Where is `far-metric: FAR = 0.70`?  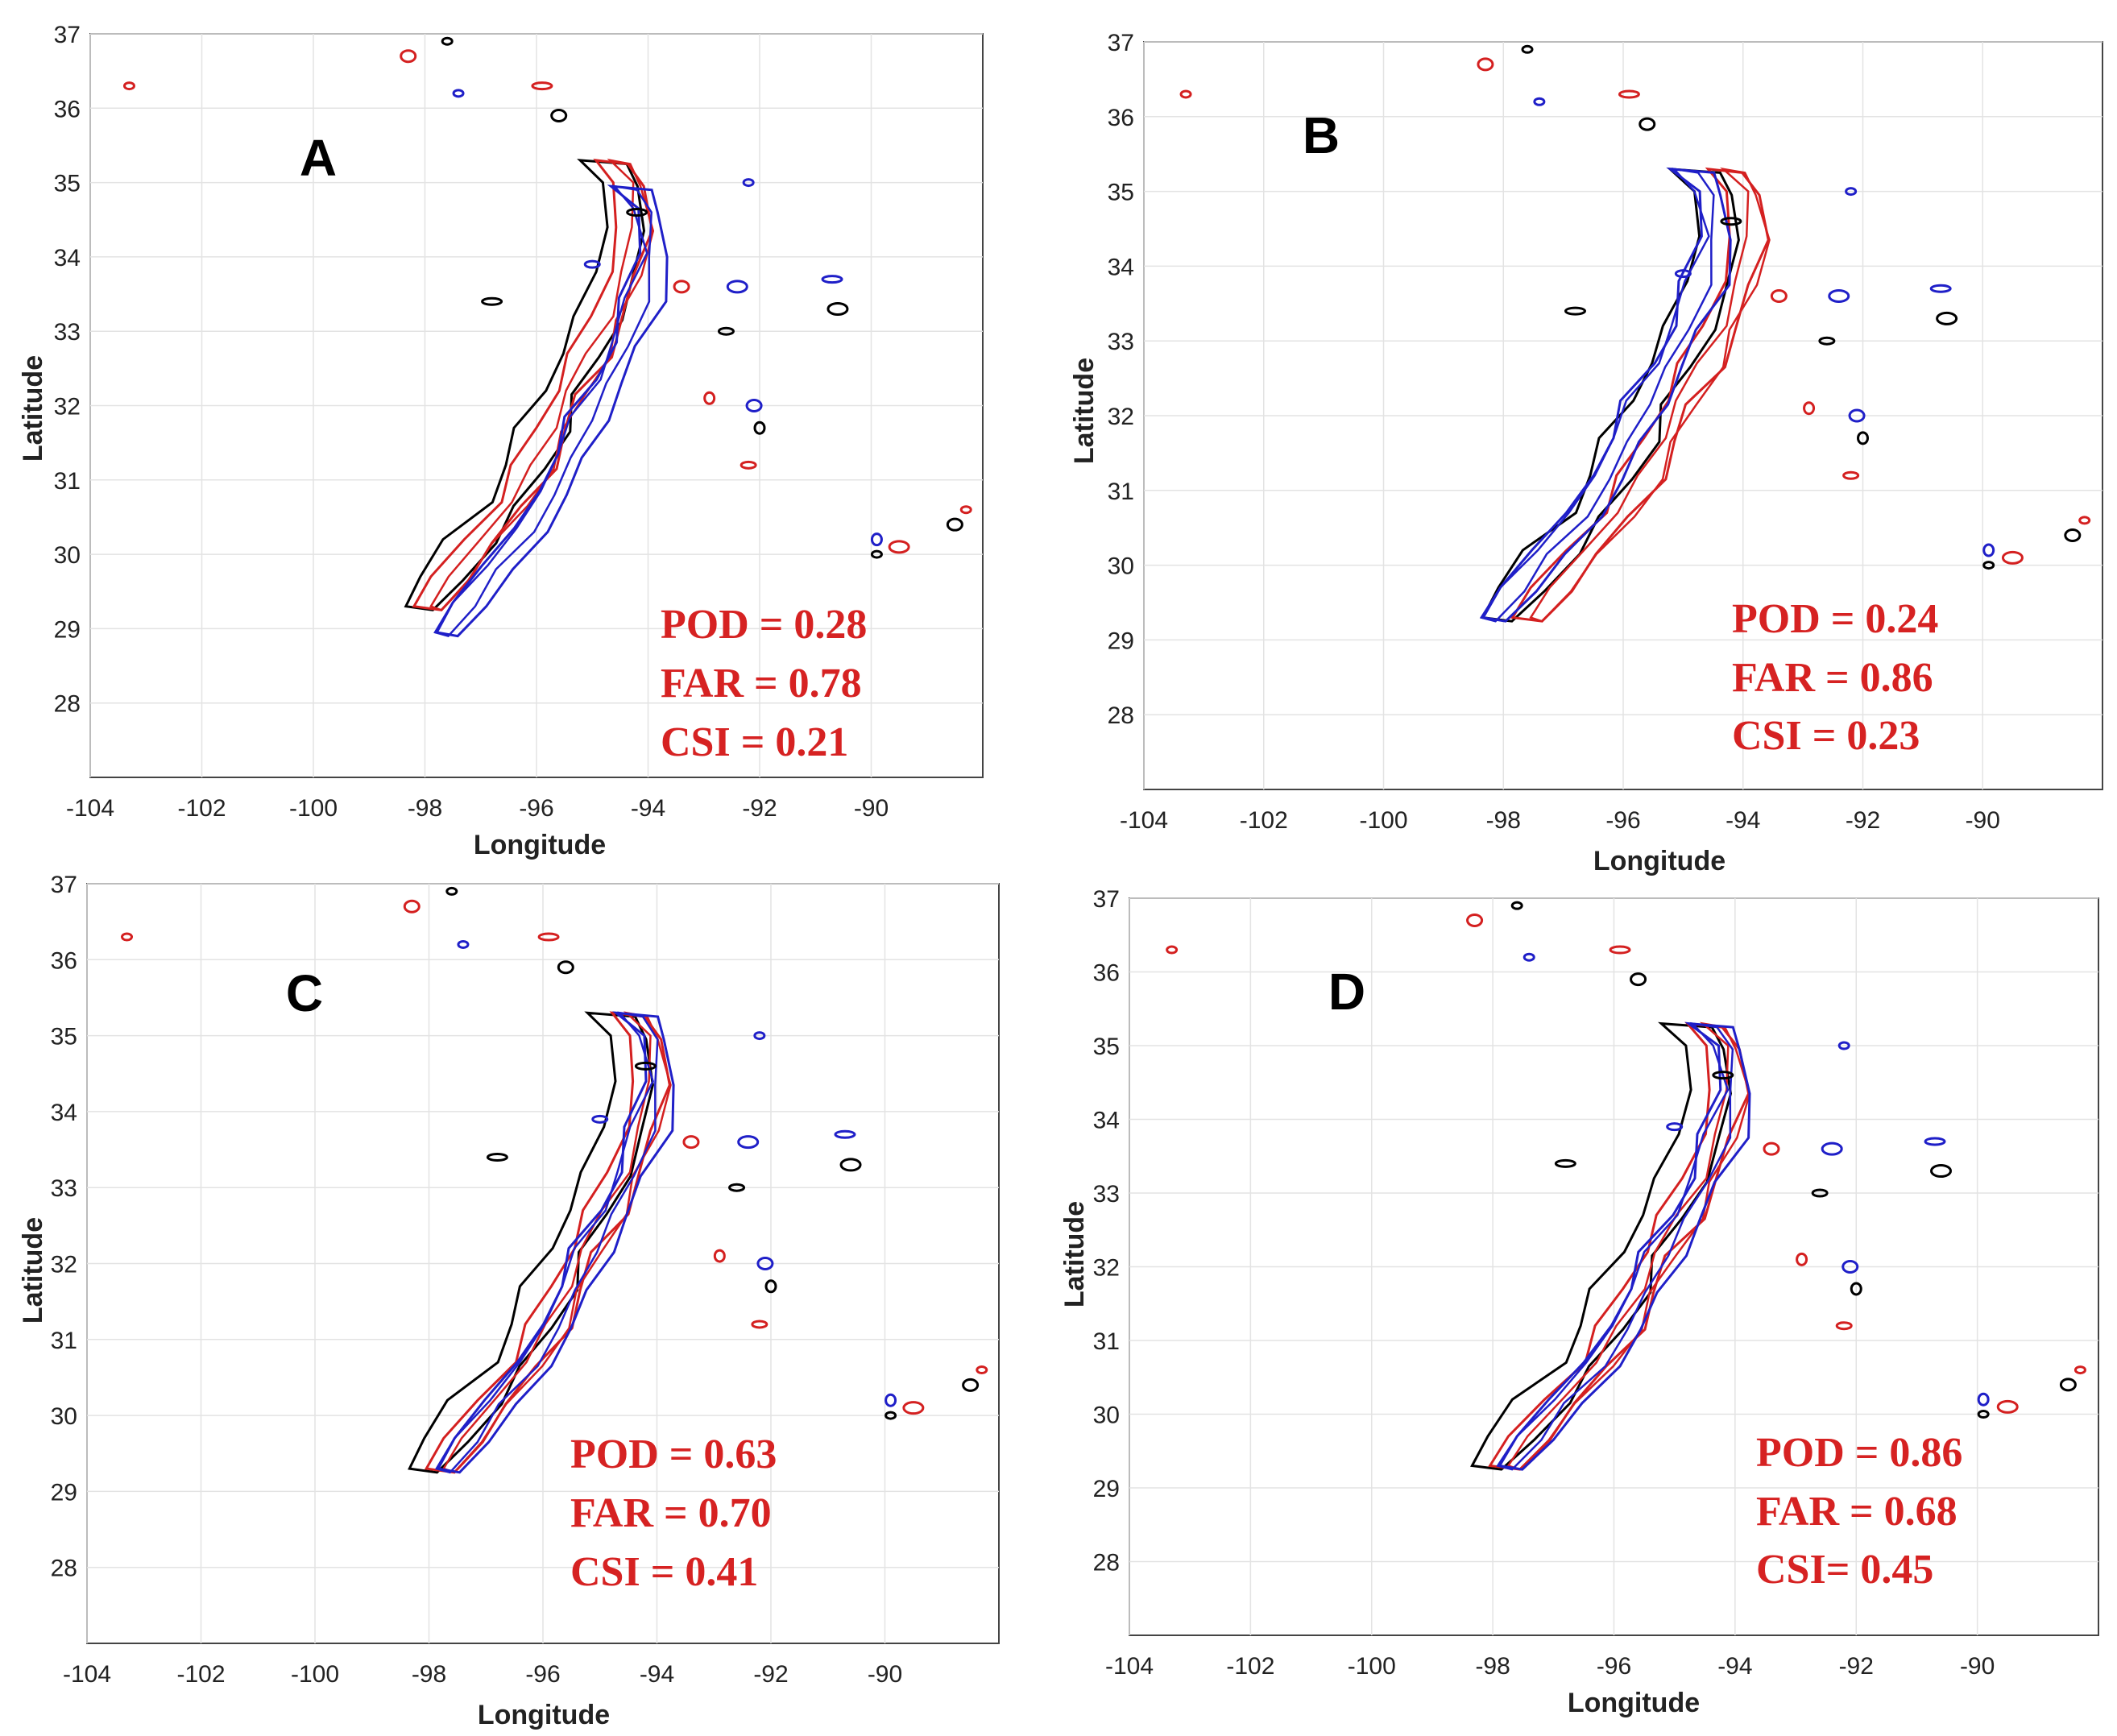 far-metric: FAR = 0.70 is located at coordinates (671, 1513).